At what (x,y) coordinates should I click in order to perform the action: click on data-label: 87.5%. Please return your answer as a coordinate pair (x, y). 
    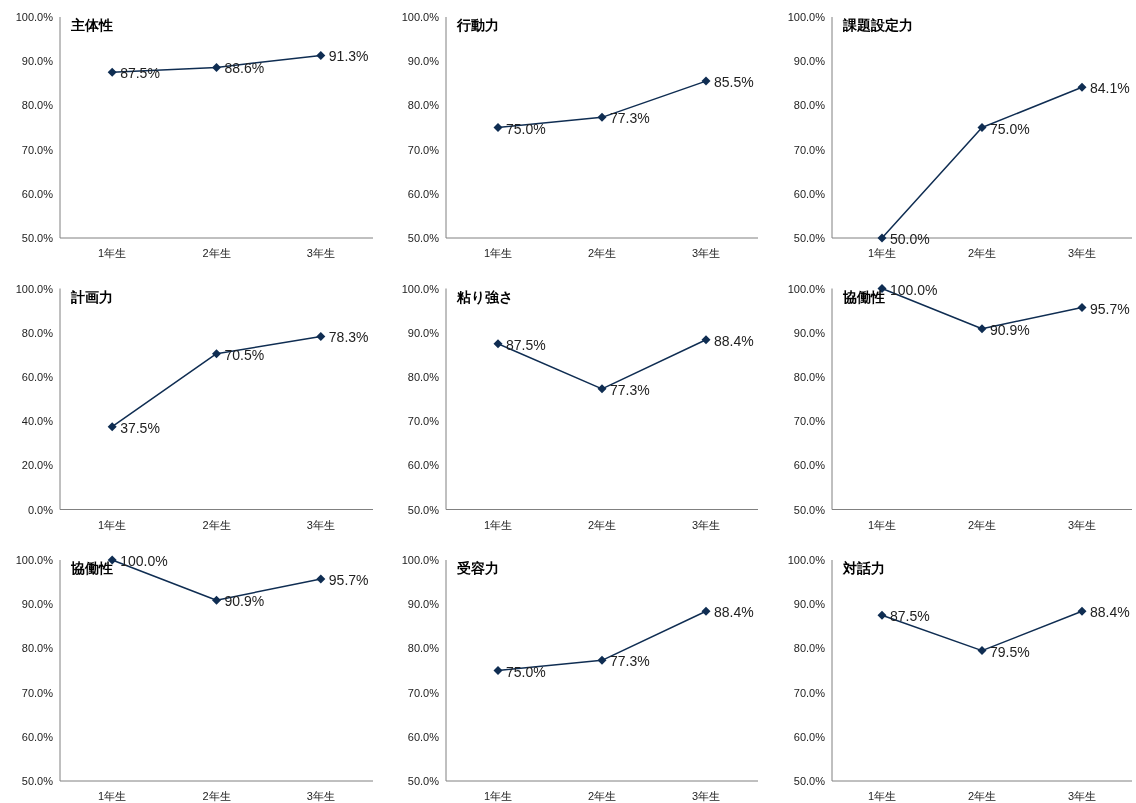
    Looking at the image, I should click on (910, 616).